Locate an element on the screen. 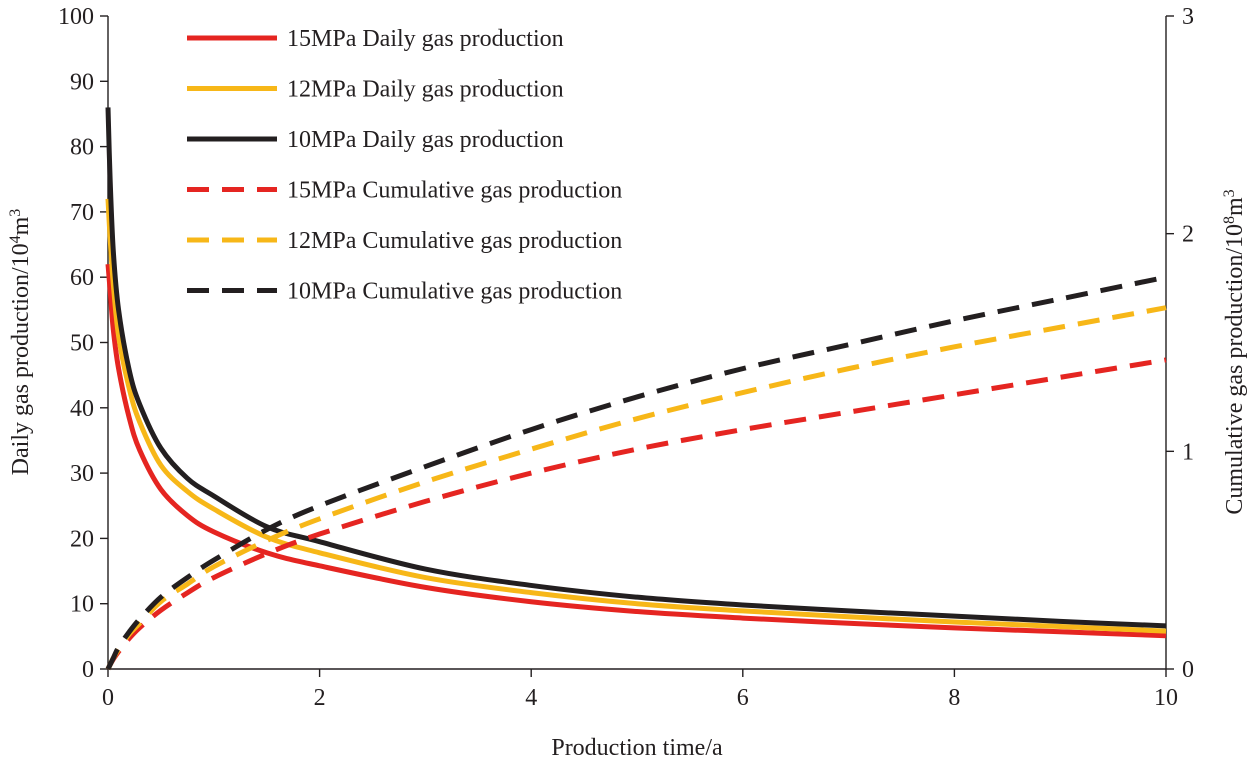  left-y-tick-label-0: 0 is located at coordinates (88, 670).